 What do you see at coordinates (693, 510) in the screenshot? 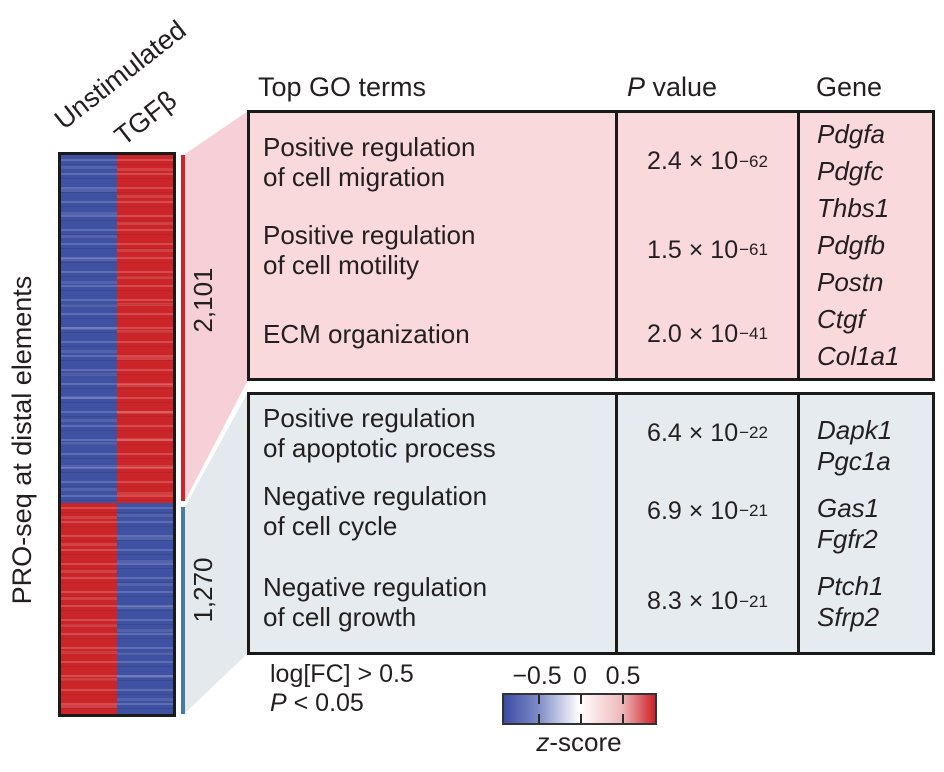
I see `p-value-mantissa: 6.9 × 10` at bounding box center [693, 510].